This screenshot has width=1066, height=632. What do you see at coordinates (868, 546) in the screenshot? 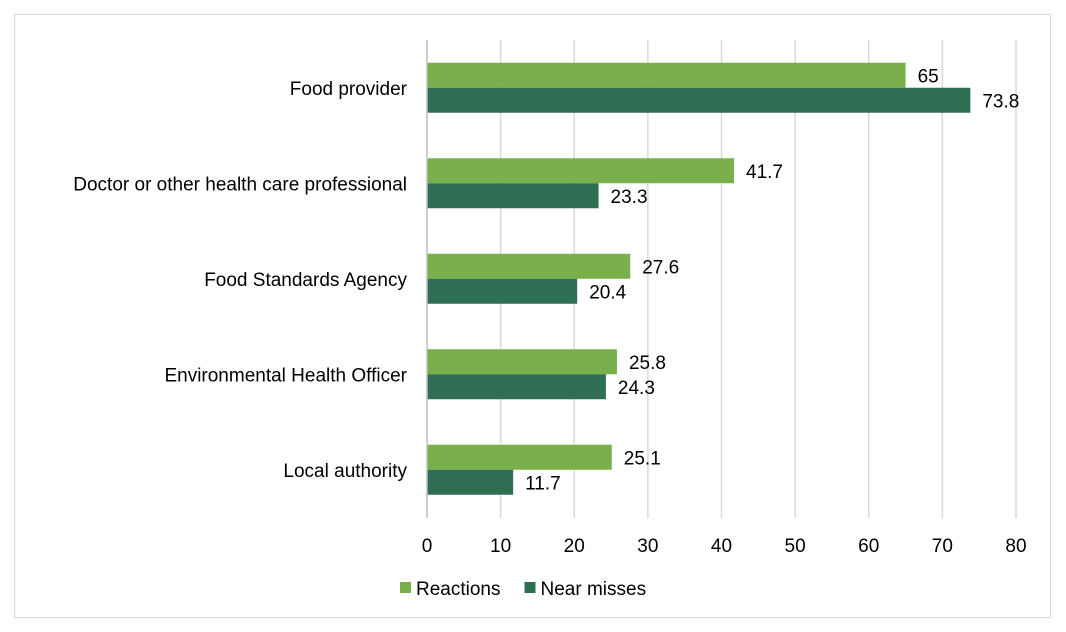
I see `x-tick-label: 60` at bounding box center [868, 546].